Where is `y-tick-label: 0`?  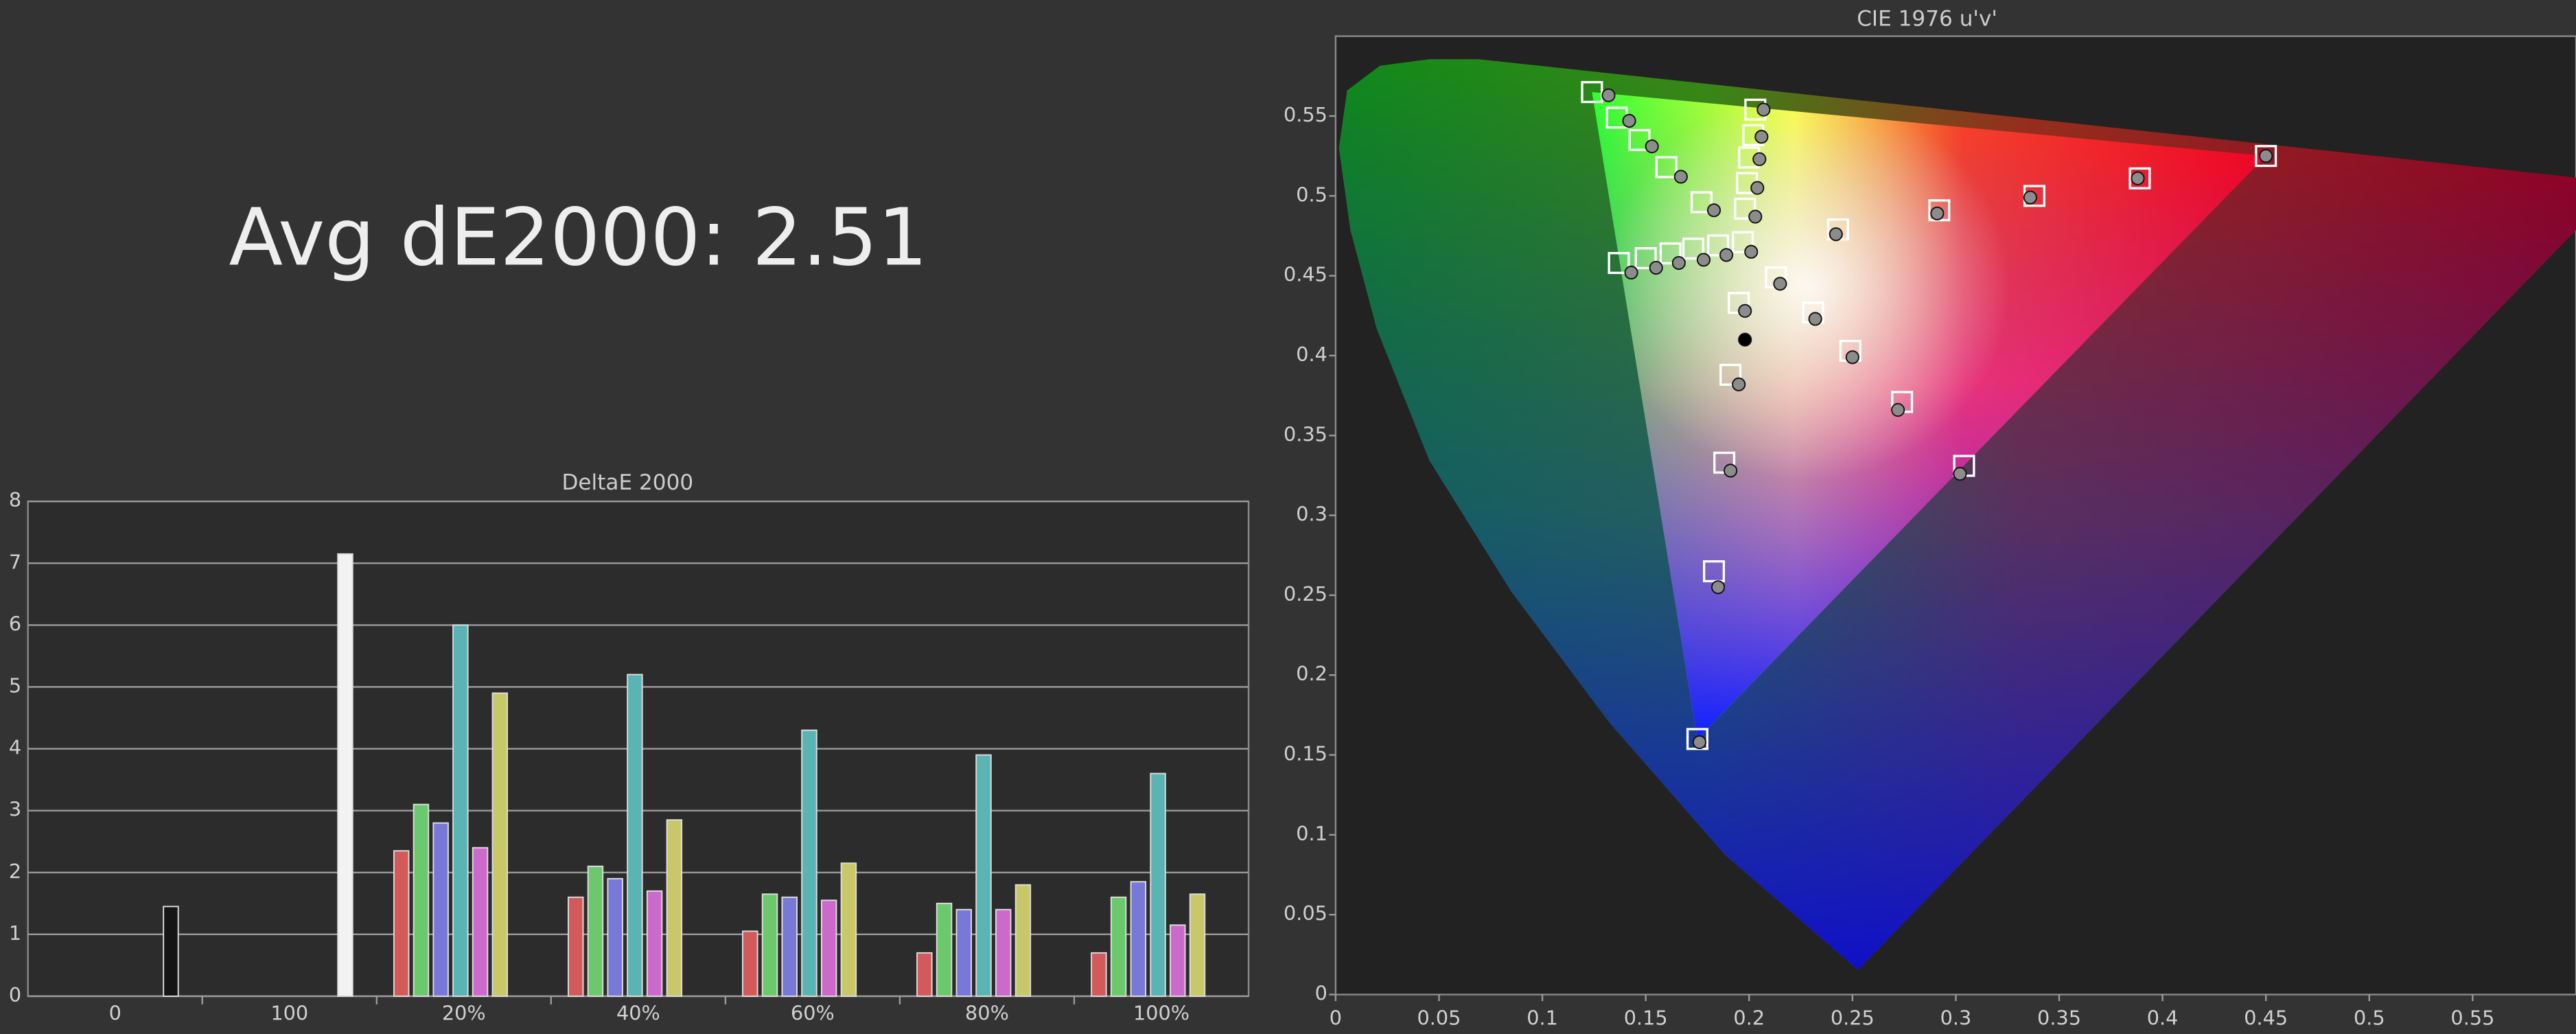
y-tick-label: 0 is located at coordinates (1321, 993).